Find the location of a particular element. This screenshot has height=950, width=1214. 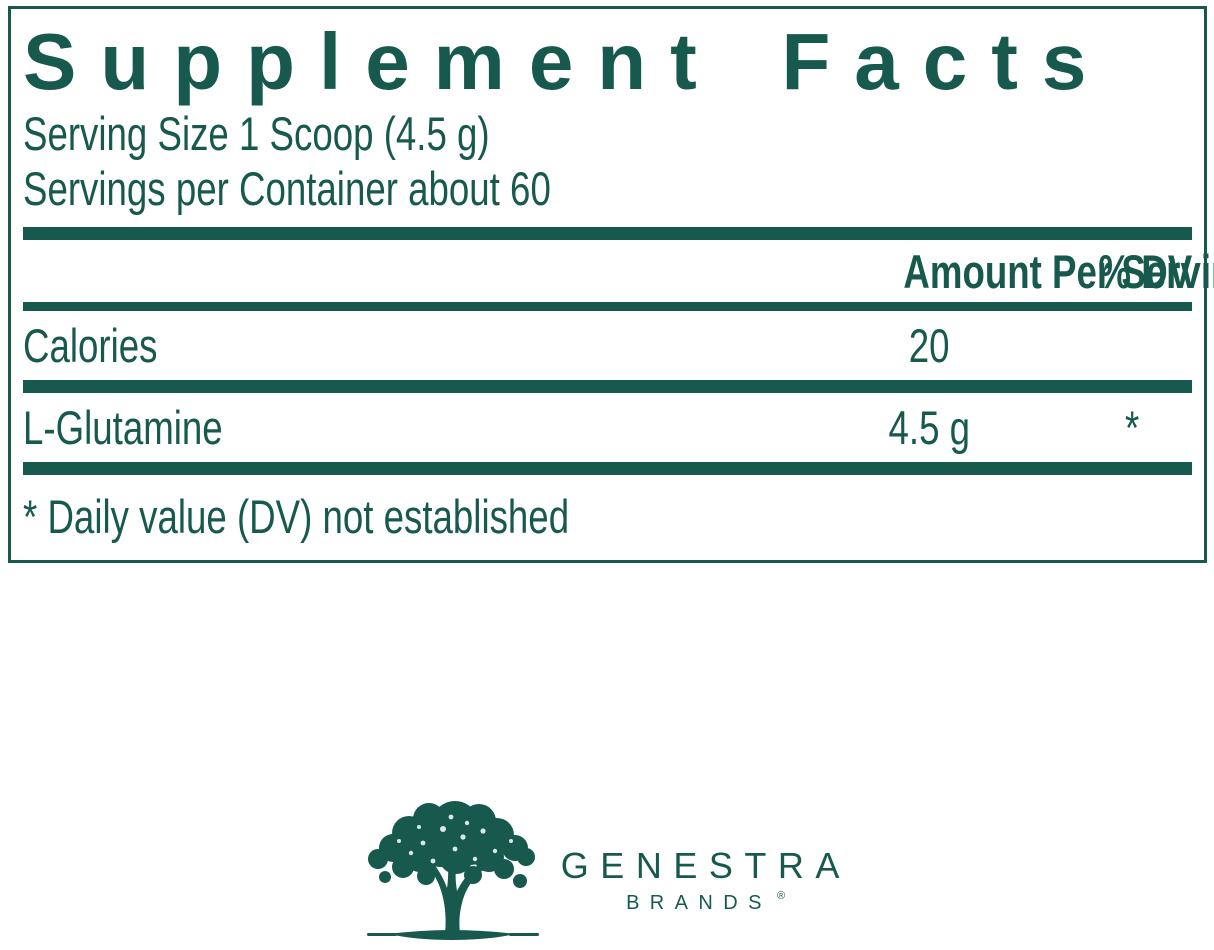

tree-icon is located at coordinates (452, 869).